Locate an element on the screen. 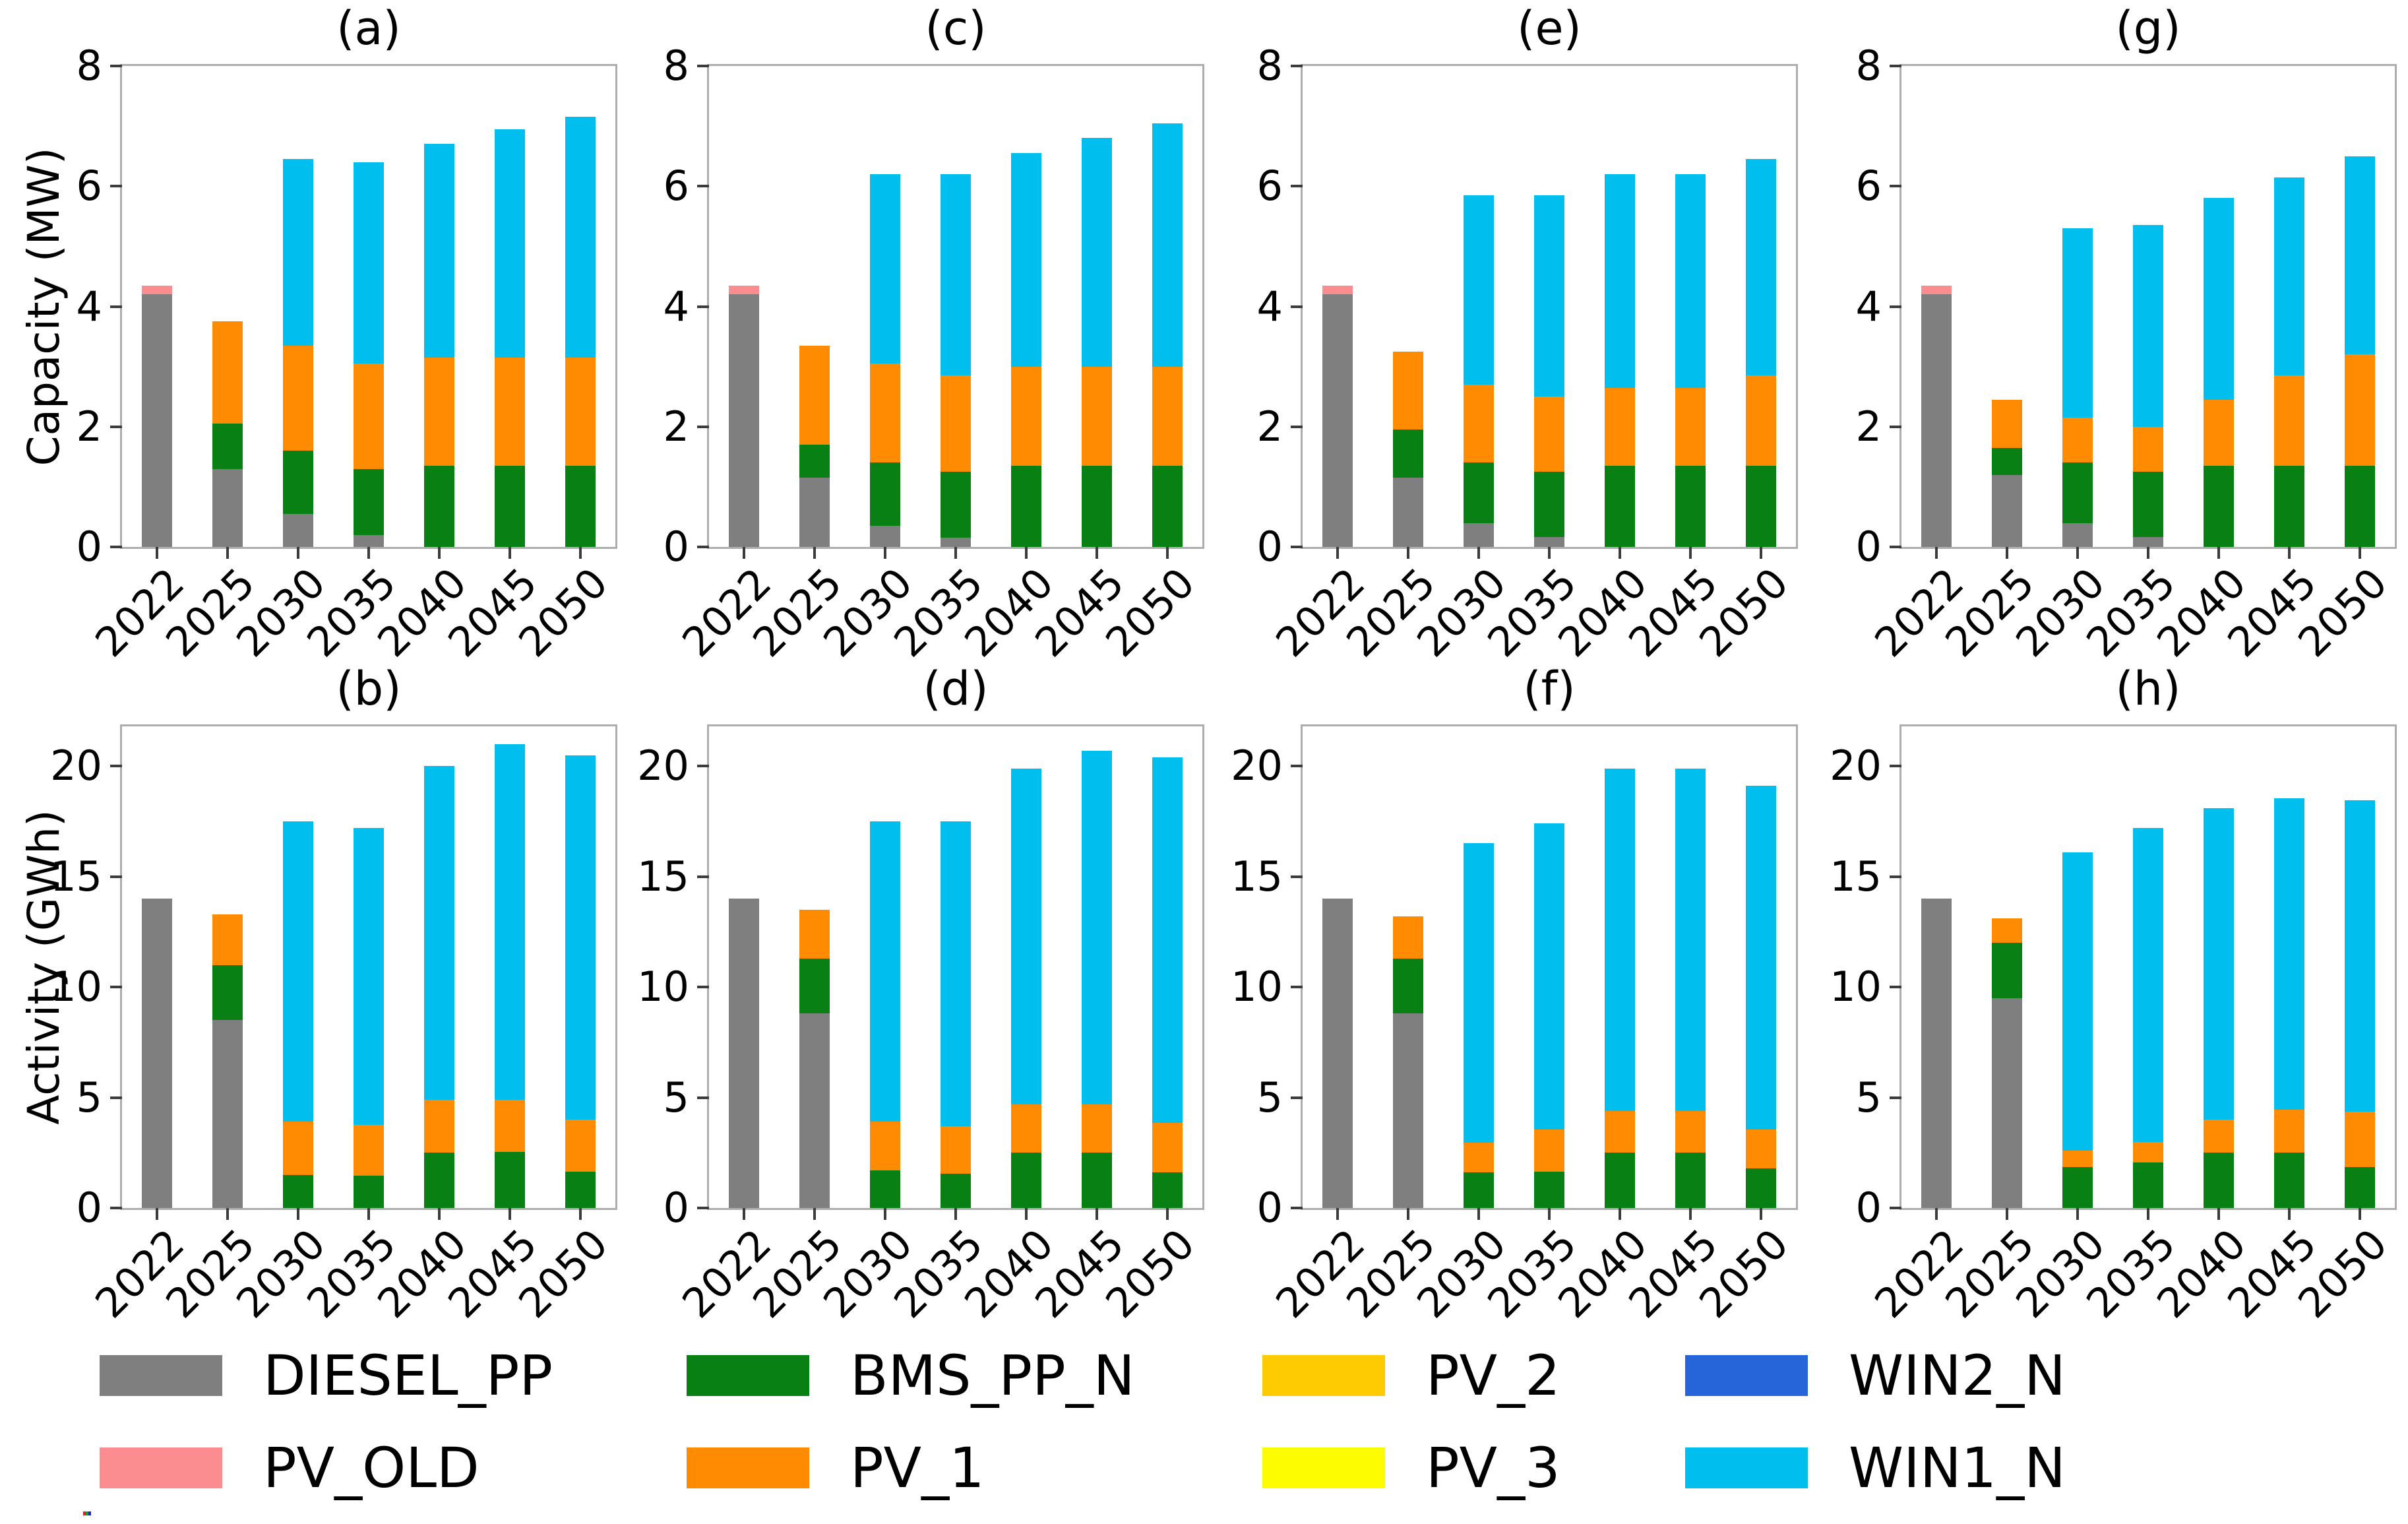 This screenshot has width=2408, height=1524. legend-label: PV_1 is located at coordinates (917, 1468).